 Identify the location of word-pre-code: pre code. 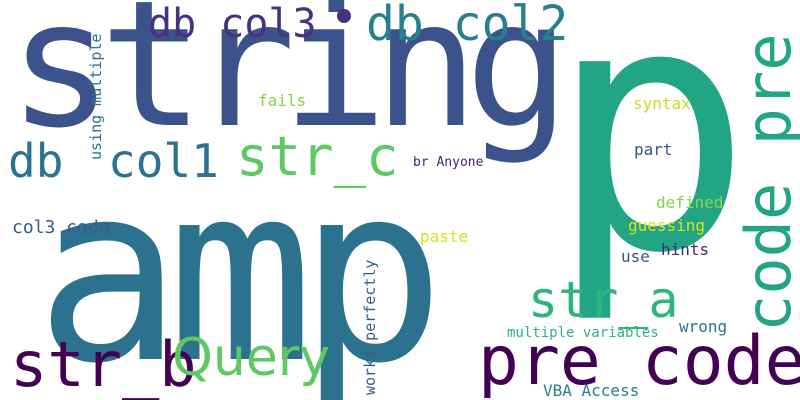
(639, 361).